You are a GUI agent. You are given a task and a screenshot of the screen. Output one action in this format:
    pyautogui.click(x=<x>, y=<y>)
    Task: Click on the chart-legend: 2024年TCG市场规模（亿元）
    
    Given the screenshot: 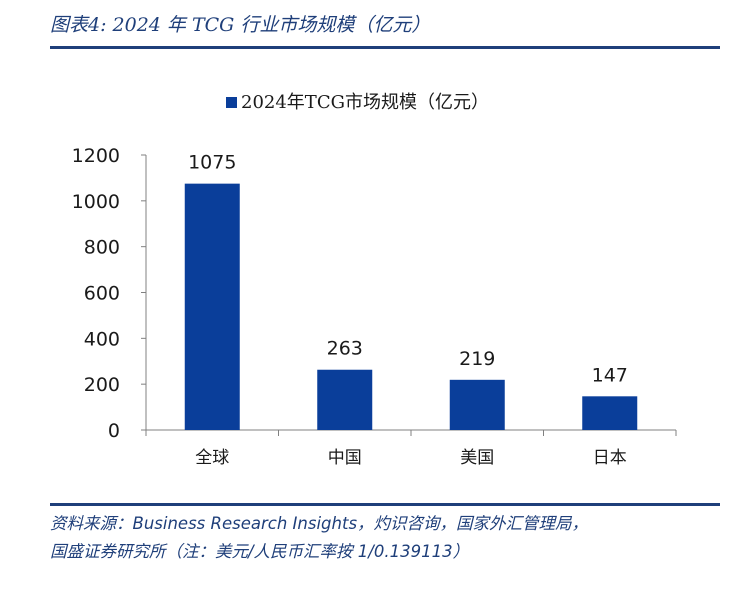 What is the action you would take?
    pyautogui.click(x=357, y=102)
    